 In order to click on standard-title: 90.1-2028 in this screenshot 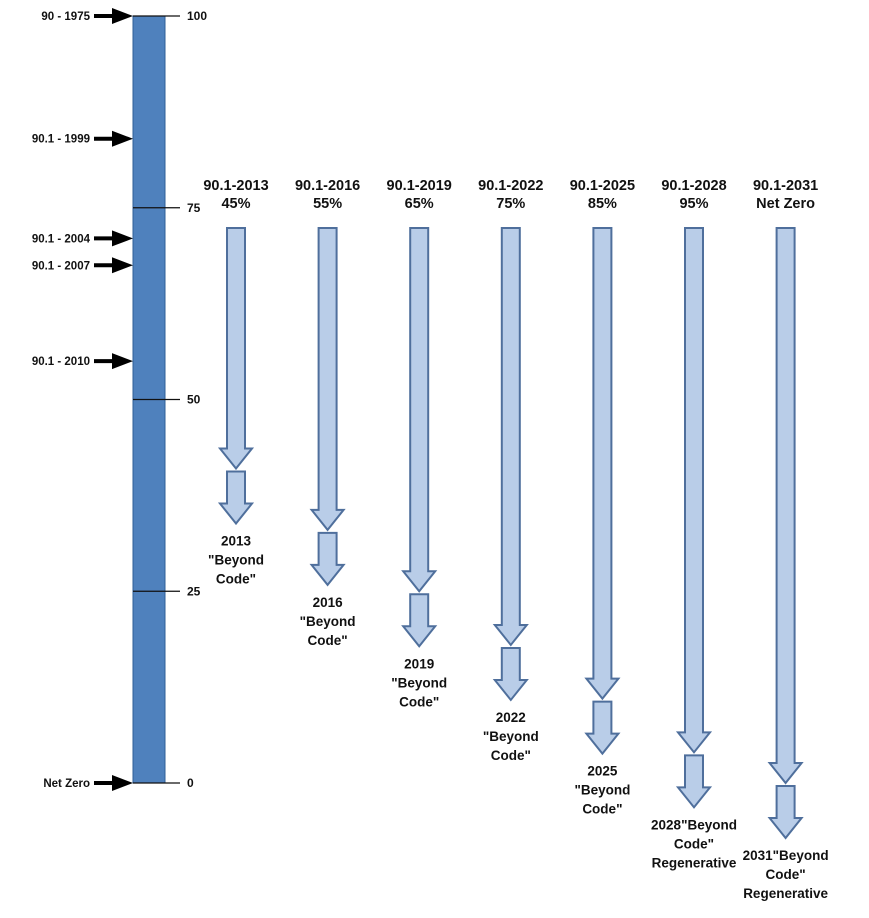, I will do `click(693, 186)`.